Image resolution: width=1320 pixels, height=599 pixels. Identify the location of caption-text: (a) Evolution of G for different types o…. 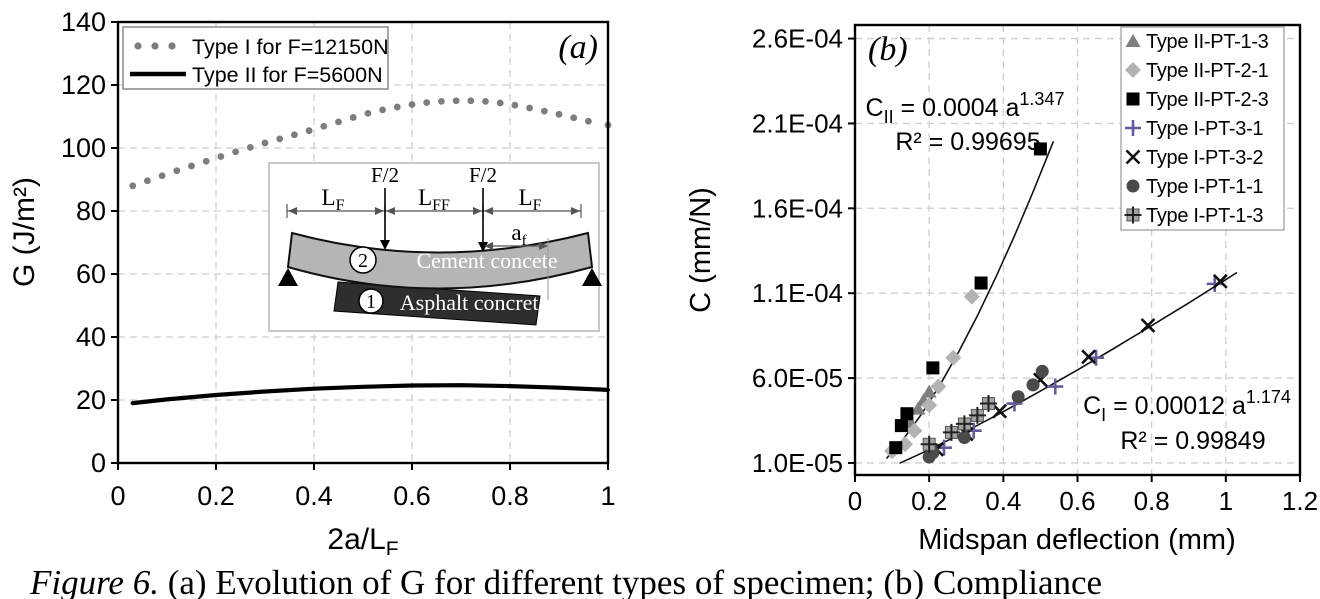
(630, 581).